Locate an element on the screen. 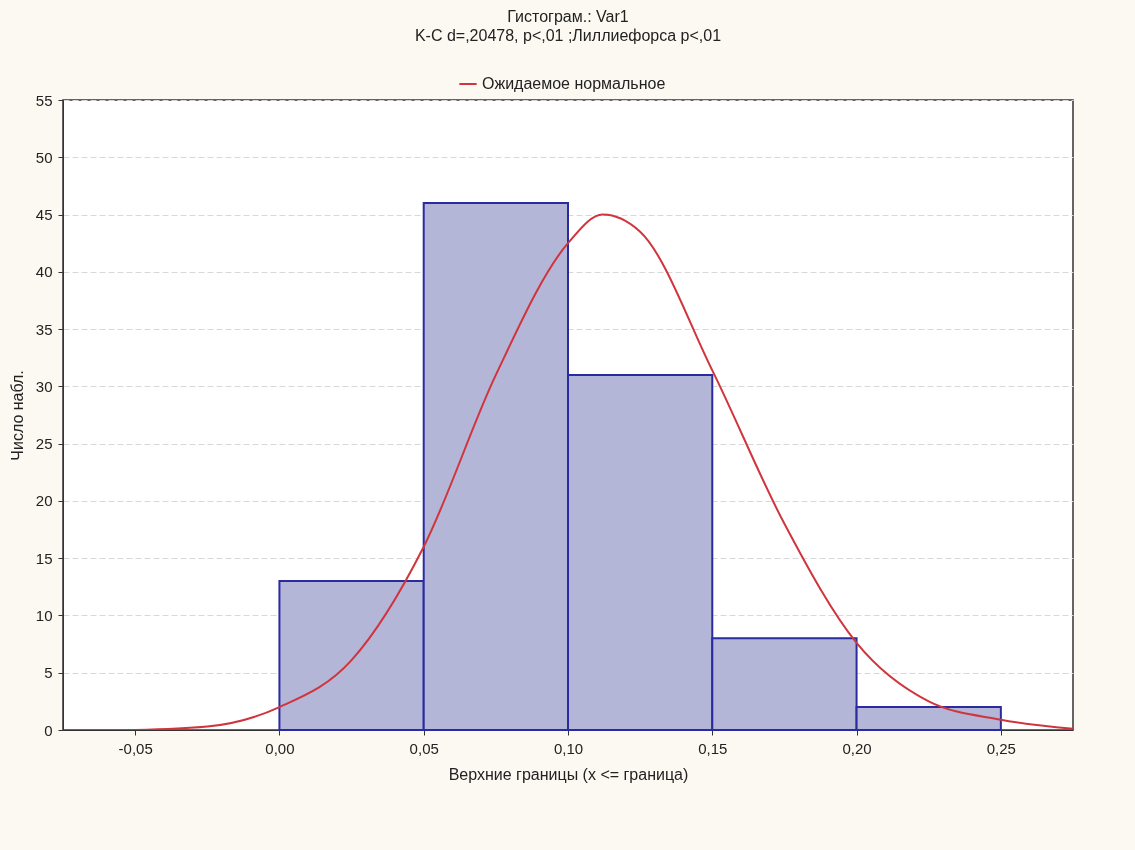 The width and height of the screenshot is (1135, 850). y-tick-label: 40 is located at coordinates (44, 272).